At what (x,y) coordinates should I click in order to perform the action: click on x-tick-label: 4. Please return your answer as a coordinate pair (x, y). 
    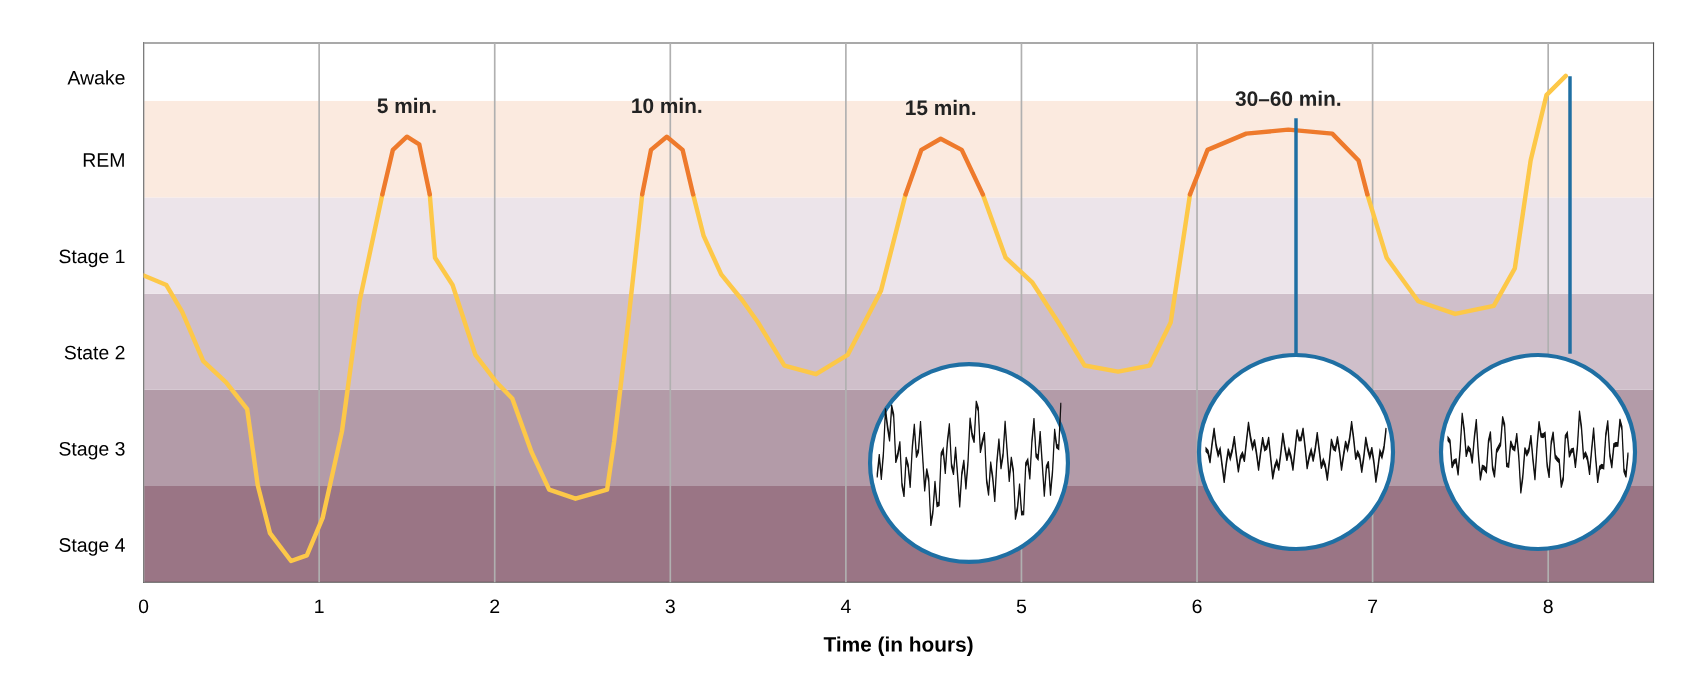
    Looking at the image, I should click on (845, 606).